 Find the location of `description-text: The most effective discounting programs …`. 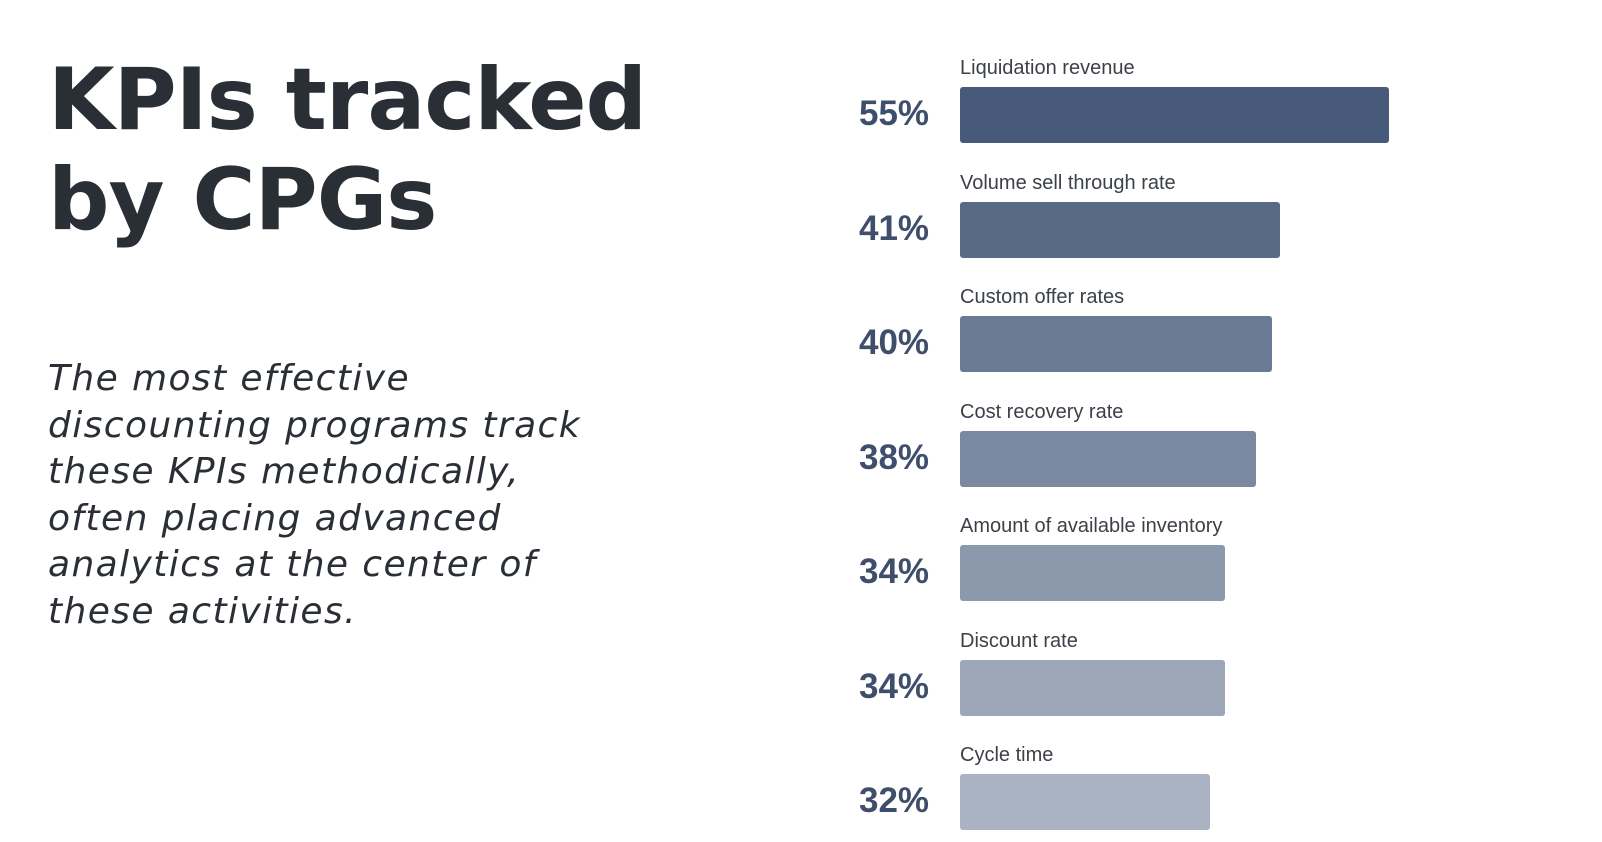

description-text: The most effective discounting programs … is located at coordinates (314, 495).